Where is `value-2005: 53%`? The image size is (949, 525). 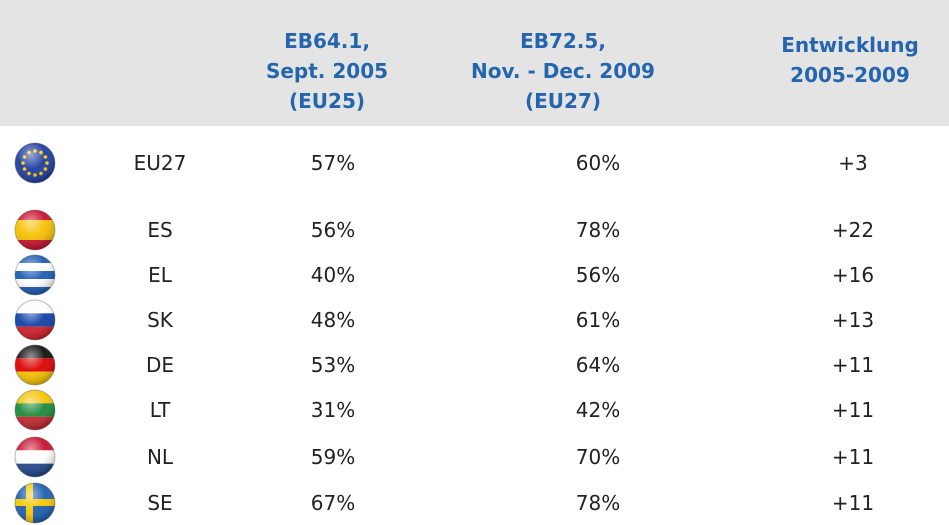 value-2005: 53% is located at coordinates (333, 365).